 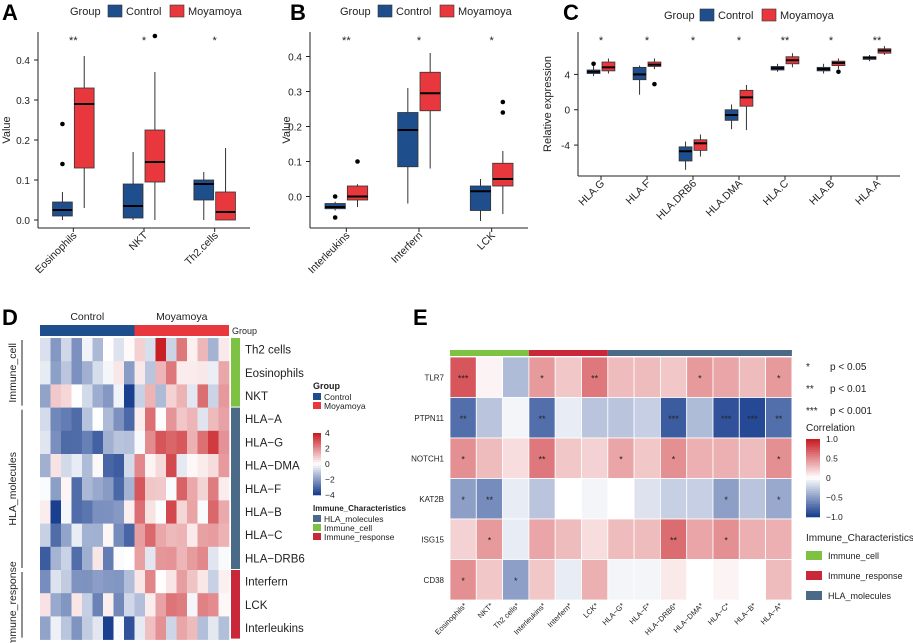 I want to click on row-group-bar, so click(x=235, y=488).